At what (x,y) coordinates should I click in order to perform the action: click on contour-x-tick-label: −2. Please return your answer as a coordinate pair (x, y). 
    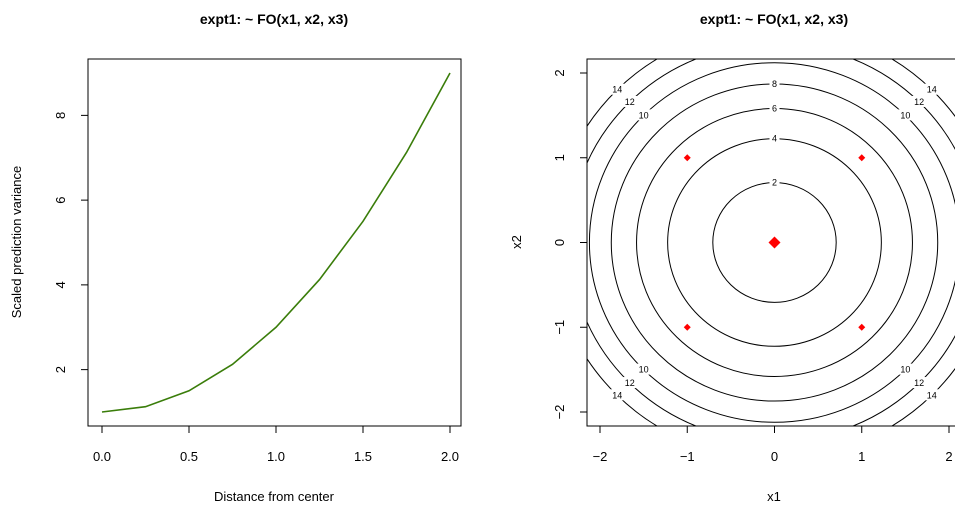
    Looking at the image, I should click on (600, 456).